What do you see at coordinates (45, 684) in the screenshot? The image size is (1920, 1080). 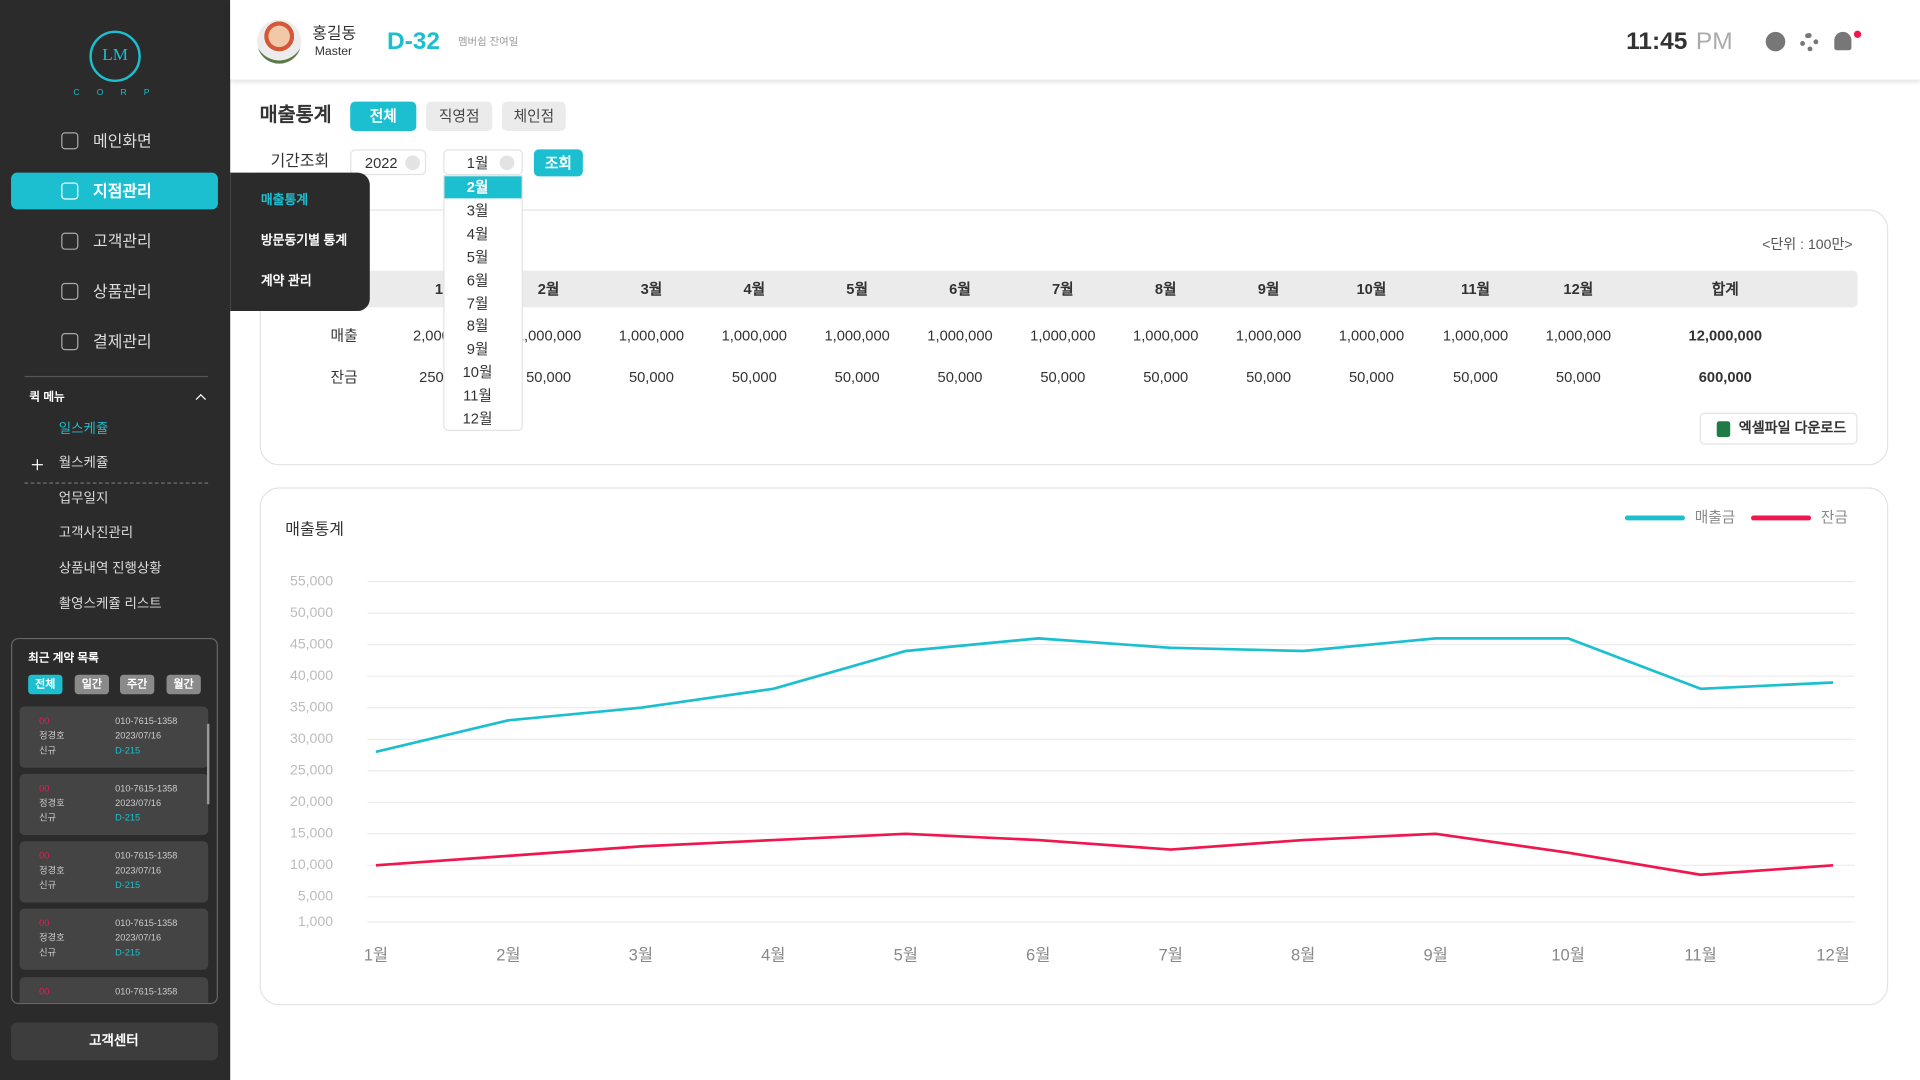 I see `recent-tab: 전체` at bounding box center [45, 684].